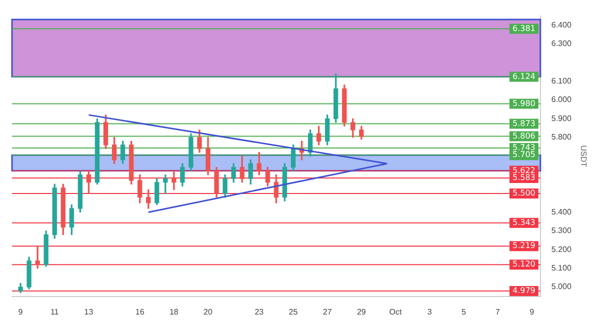 The height and width of the screenshot is (328, 600). I want to click on x-tick-label: Oct, so click(395, 311).